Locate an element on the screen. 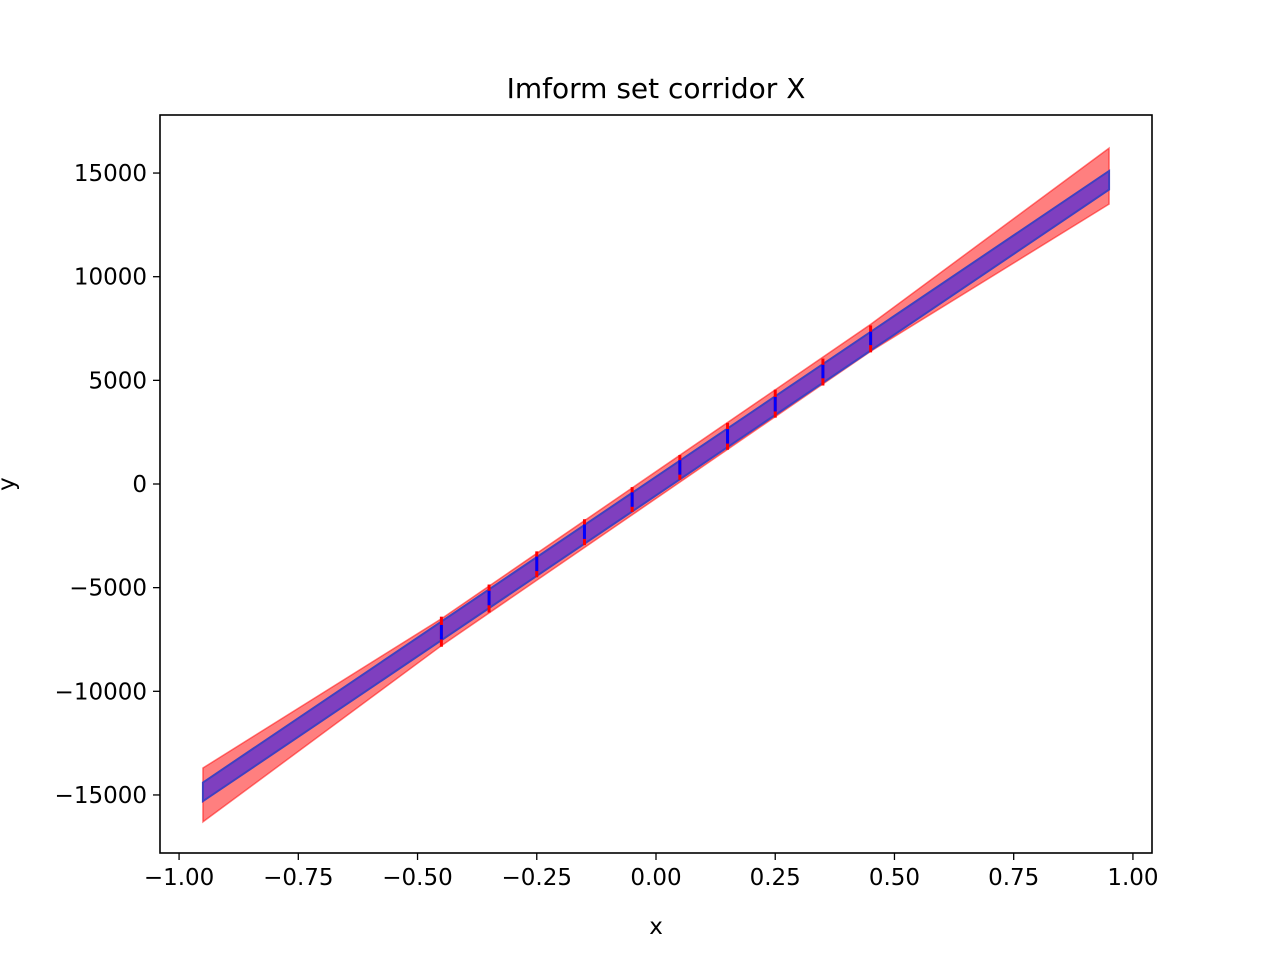 The image size is (1280, 960). y-tick-label: 15000 is located at coordinates (110, 174).